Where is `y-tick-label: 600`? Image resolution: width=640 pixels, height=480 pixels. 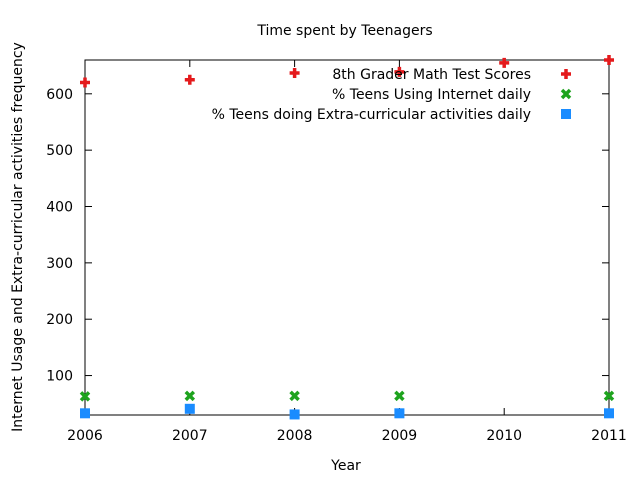 y-tick-label: 600 is located at coordinates (59, 95).